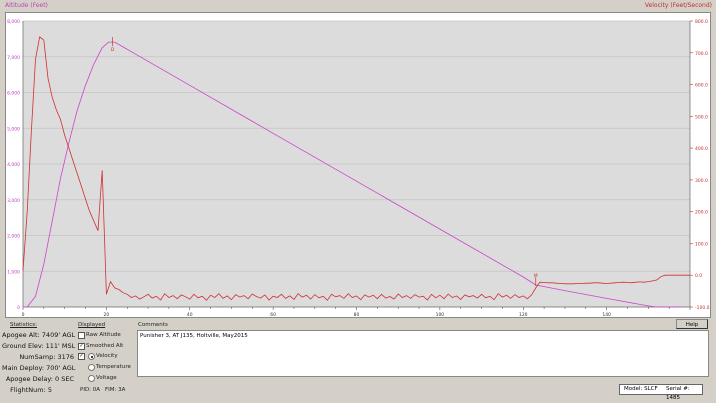 This screenshot has width=716, height=403. I want to click on left-tick-label: 1,000, so click(13, 272).